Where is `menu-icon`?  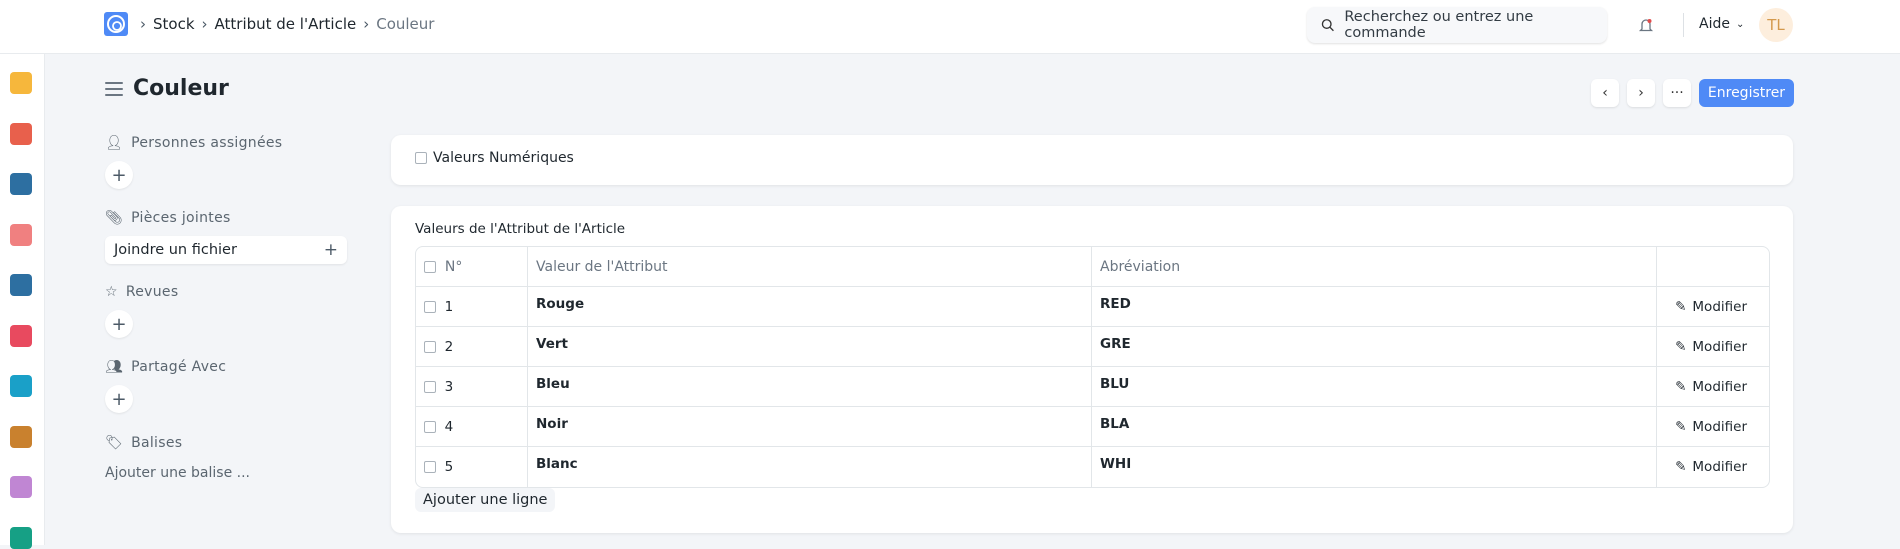
menu-icon is located at coordinates (114, 88).